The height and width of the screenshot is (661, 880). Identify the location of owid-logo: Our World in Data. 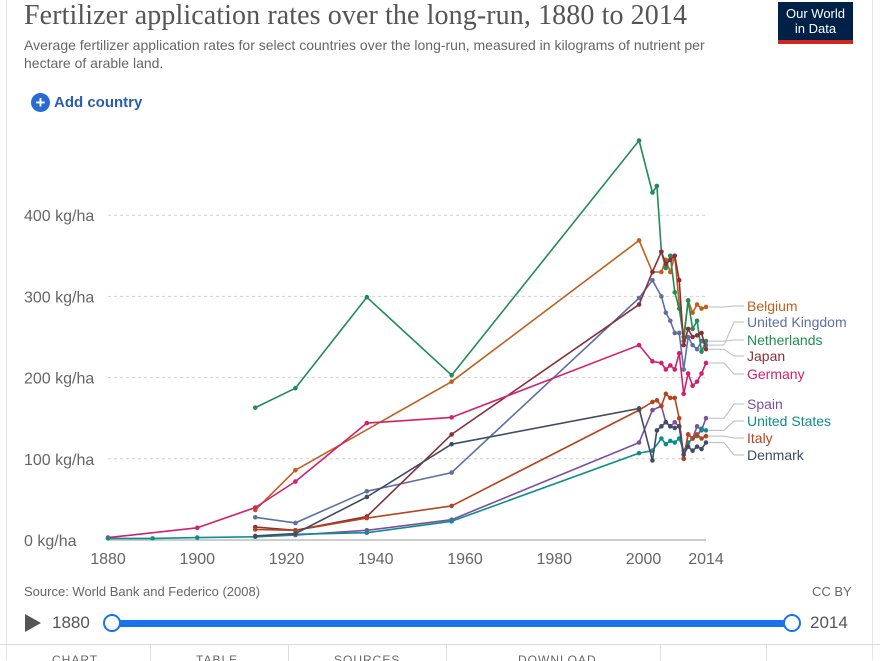
(815, 23).